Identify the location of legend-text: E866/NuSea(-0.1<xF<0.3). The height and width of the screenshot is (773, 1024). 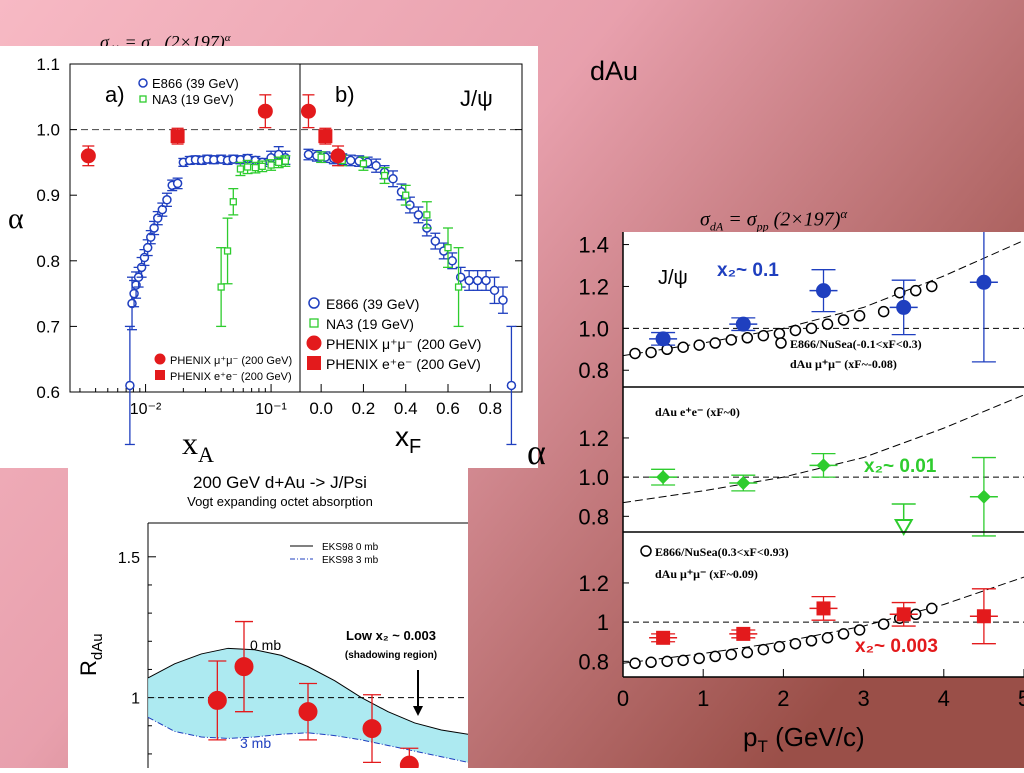
(856, 344).